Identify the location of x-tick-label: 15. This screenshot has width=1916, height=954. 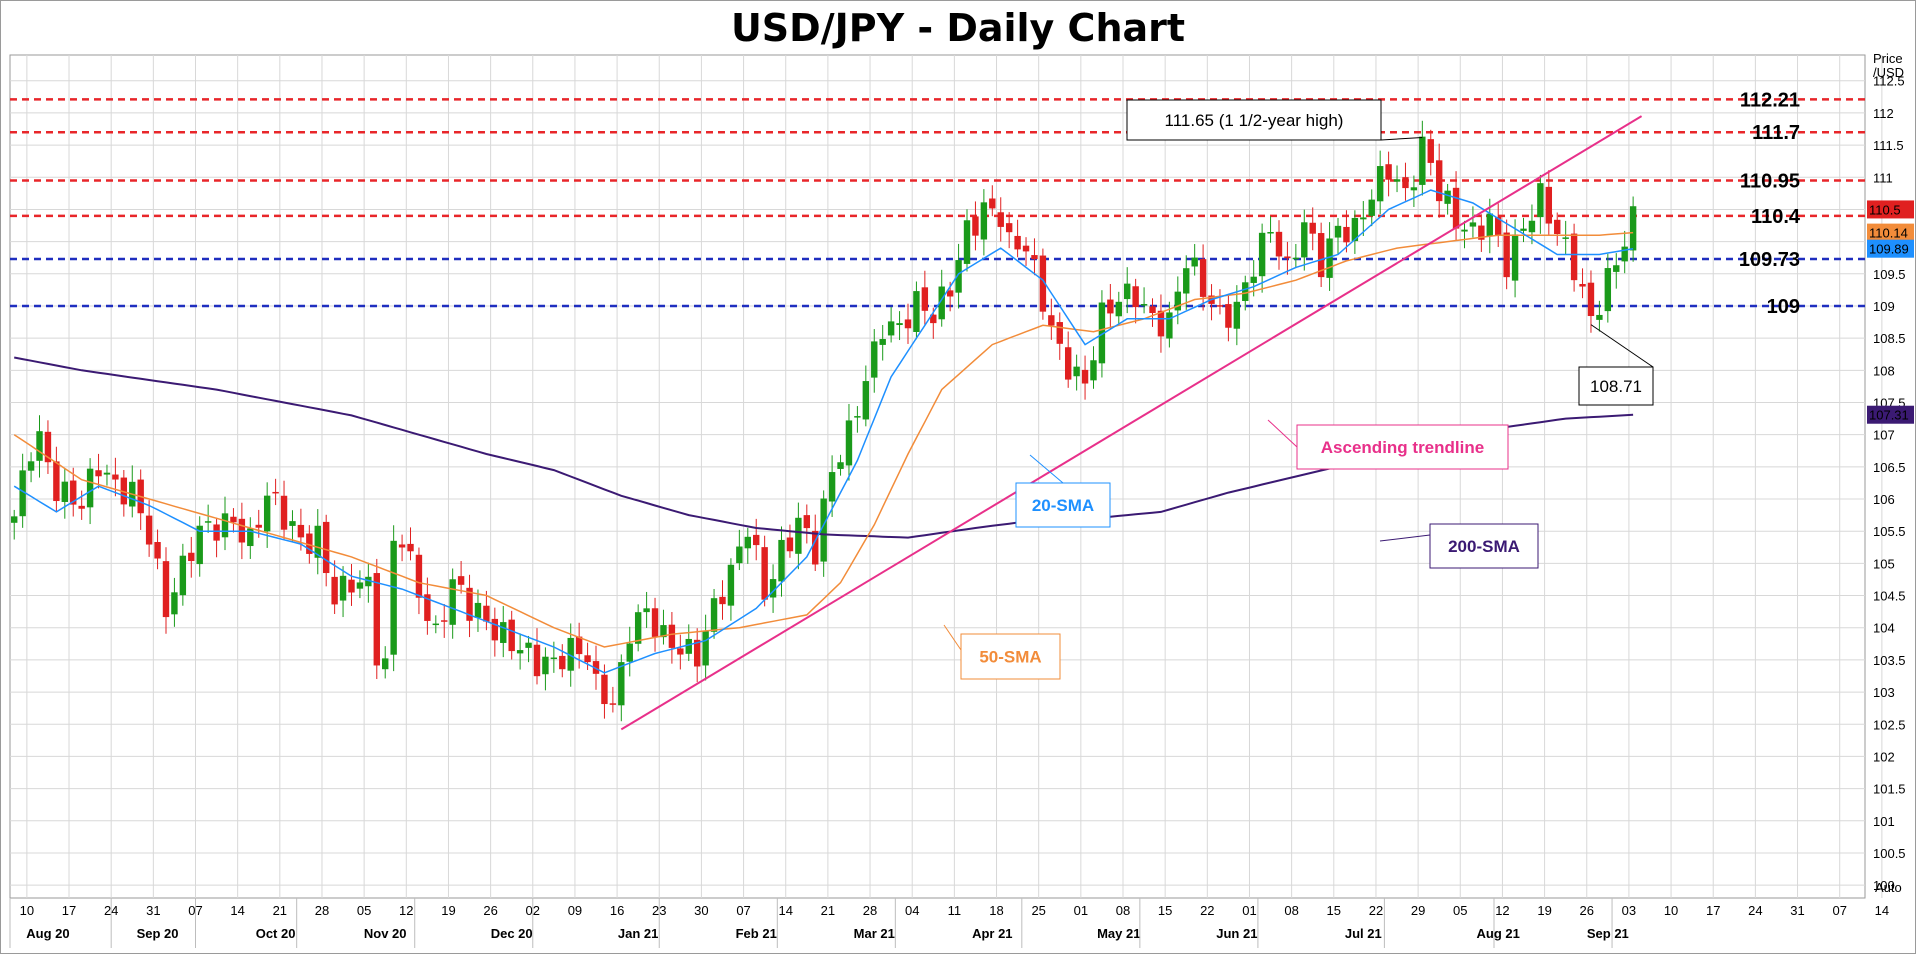
(1165, 910).